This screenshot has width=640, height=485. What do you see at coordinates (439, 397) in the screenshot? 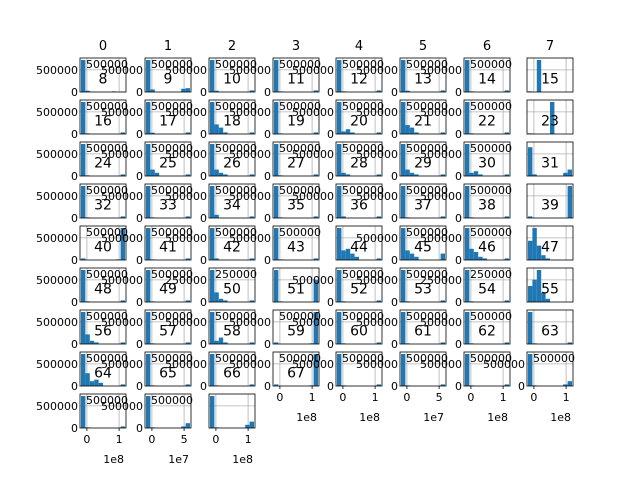
I see `xtick-label: 5` at bounding box center [439, 397].